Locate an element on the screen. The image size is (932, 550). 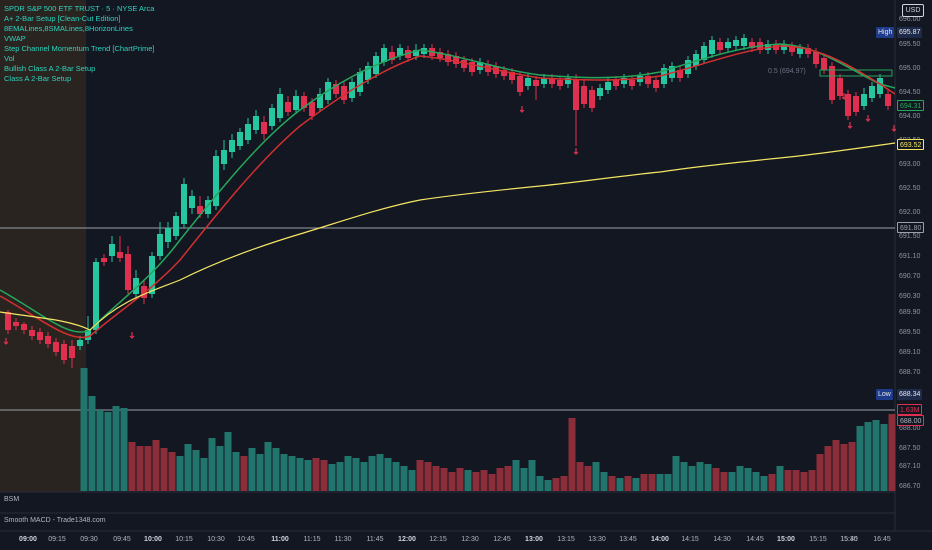
time-axis-label: 15:45 is located at coordinates (849, 539).